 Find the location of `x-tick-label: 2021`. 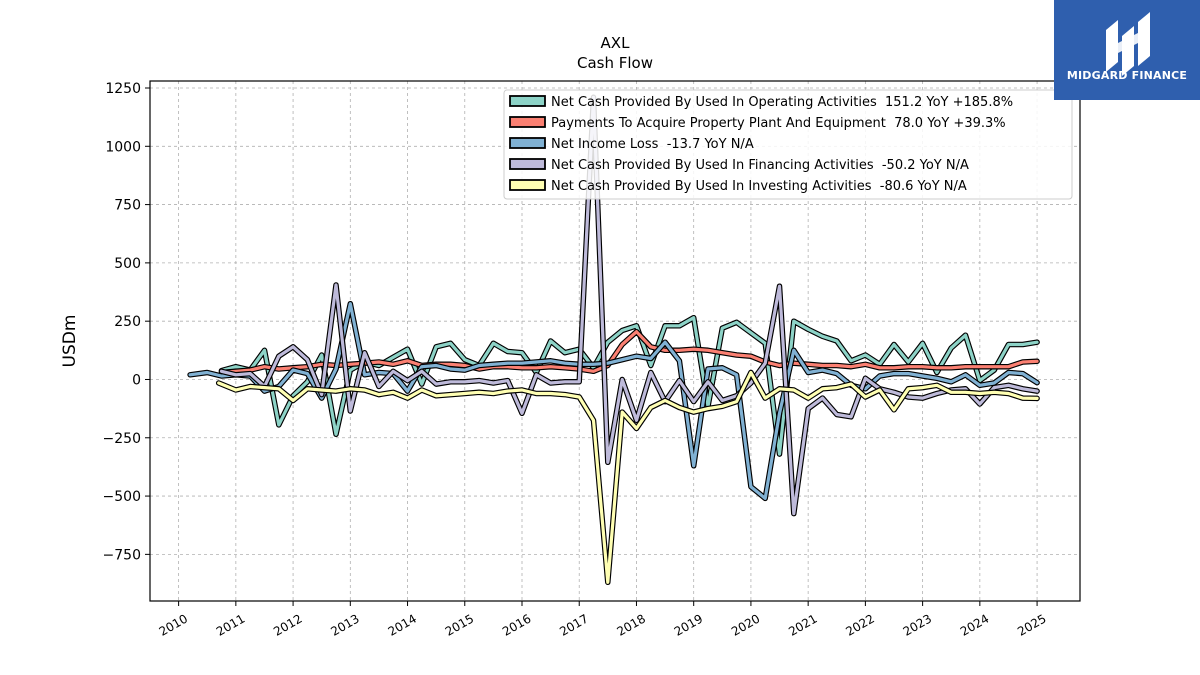

x-tick-label: 2021 is located at coordinates (802, 624).